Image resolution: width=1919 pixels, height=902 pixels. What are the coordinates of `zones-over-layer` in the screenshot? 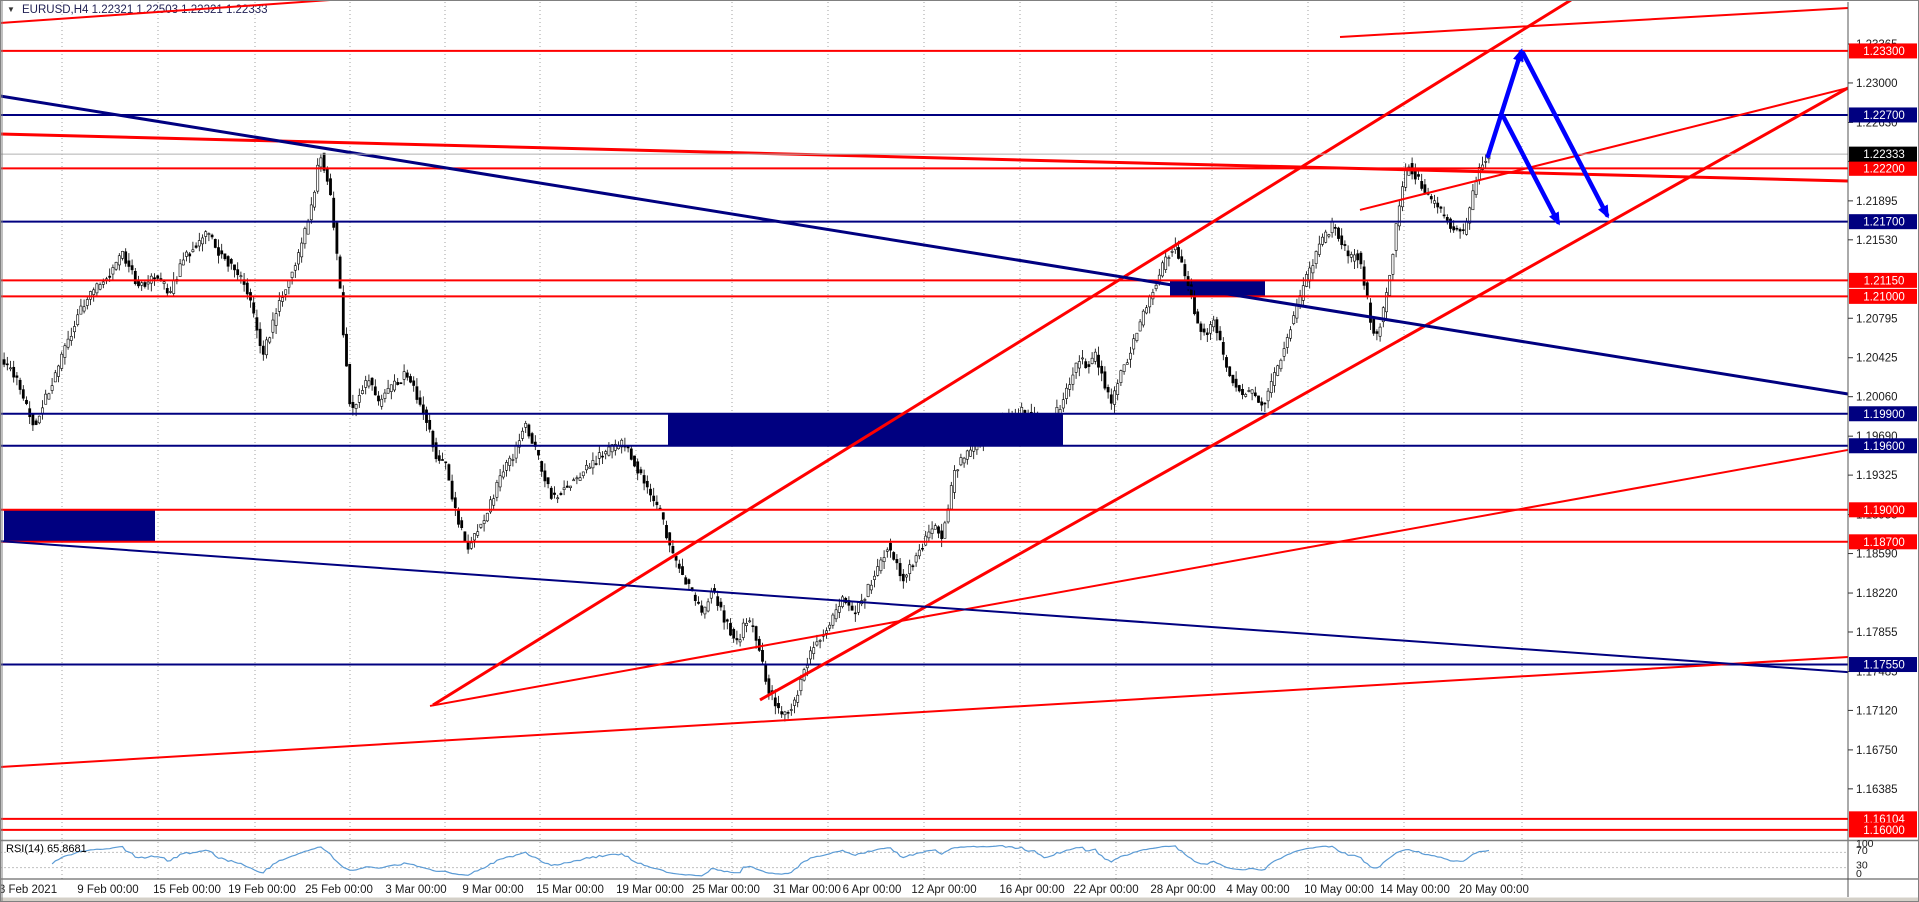 It's located at (865, 429).